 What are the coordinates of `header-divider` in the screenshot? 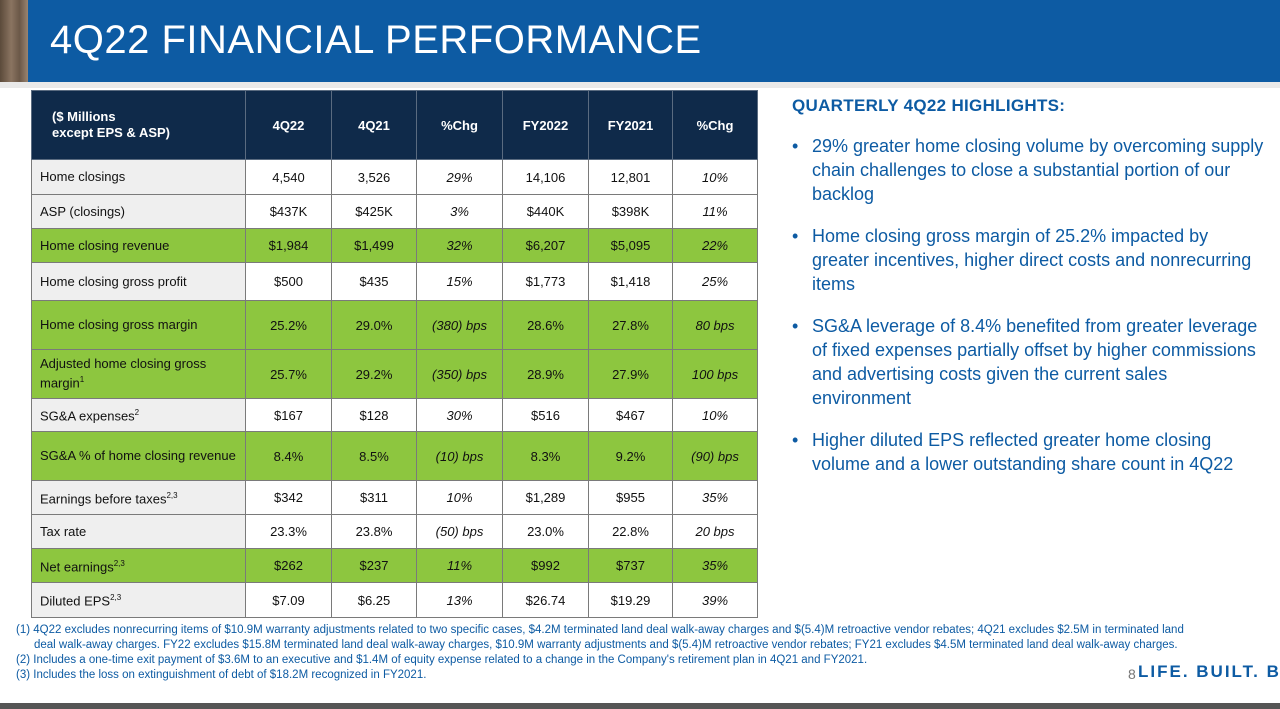 It's located at (640, 85).